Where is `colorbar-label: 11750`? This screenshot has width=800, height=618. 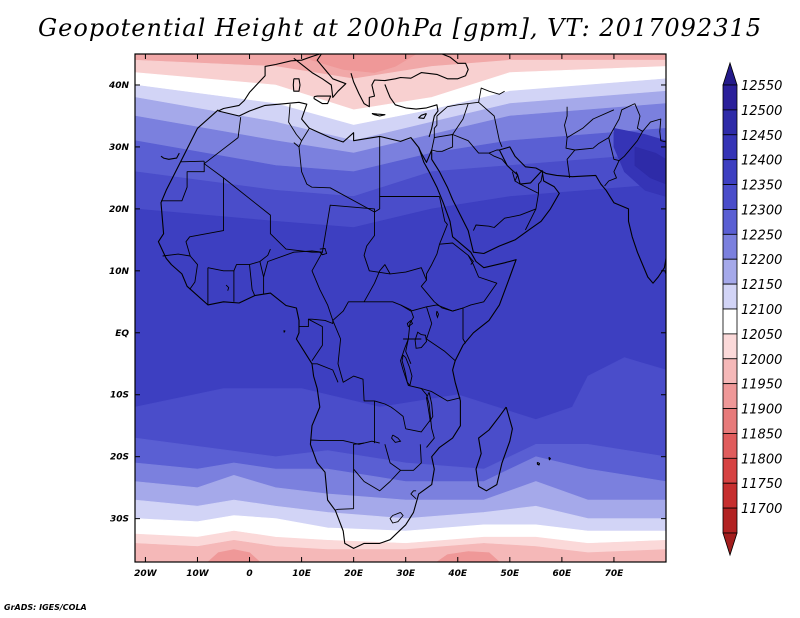 colorbar-label: 11750 is located at coordinates (761, 484).